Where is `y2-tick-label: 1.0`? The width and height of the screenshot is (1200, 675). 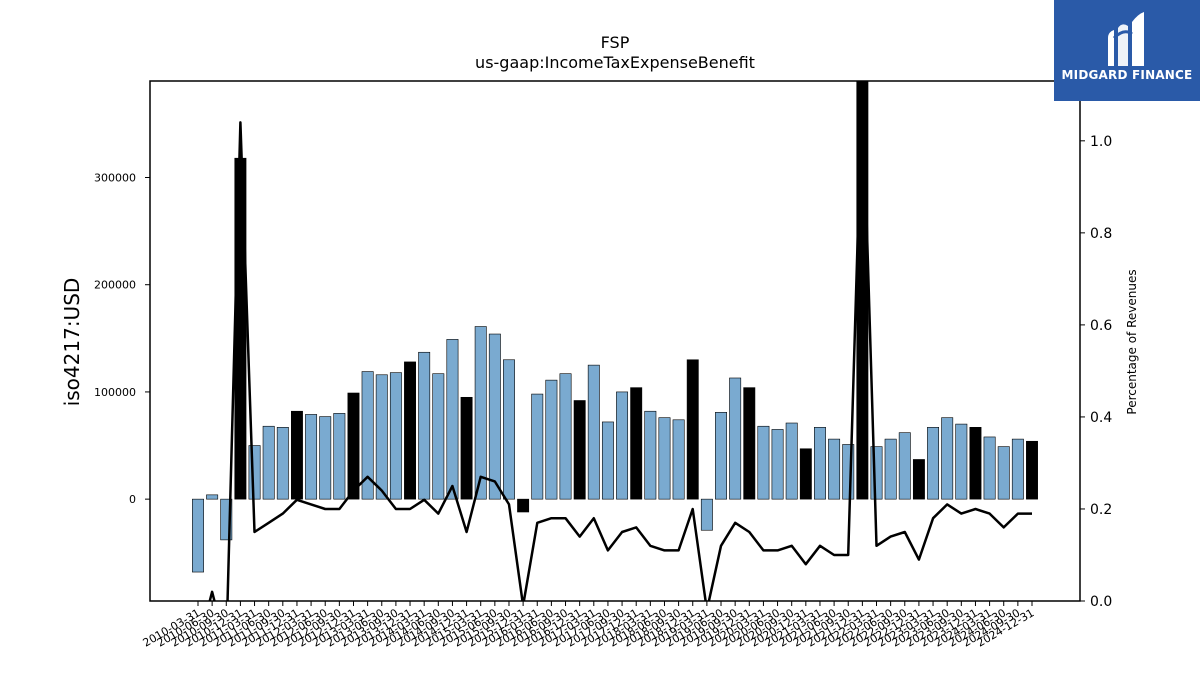 y2-tick-label: 1.0 is located at coordinates (1101, 142).